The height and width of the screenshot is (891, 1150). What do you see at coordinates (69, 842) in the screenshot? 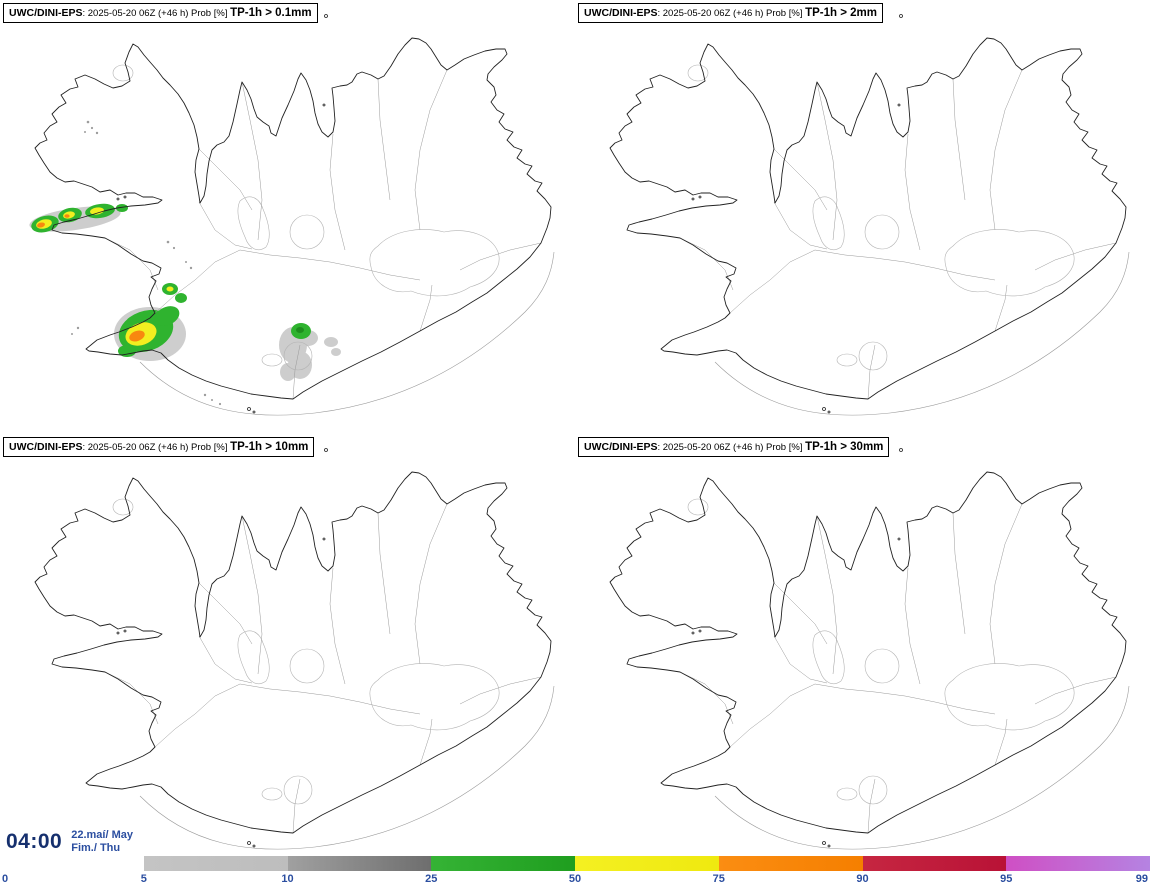
I see `clock: 04:00 22.maí/ May Fim./ Thu` at bounding box center [69, 842].